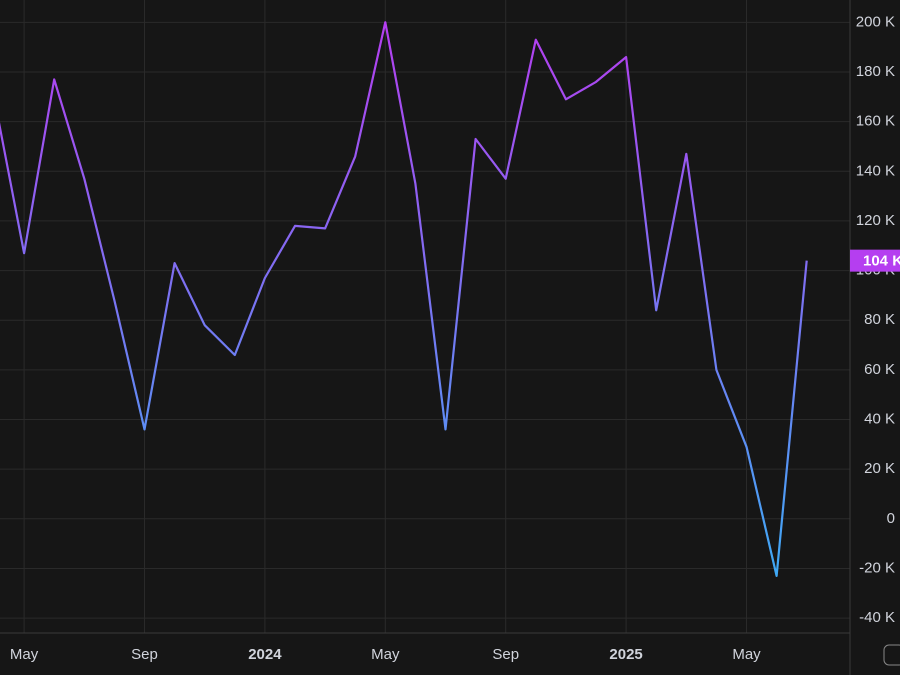  What do you see at coordinates (879, 319) in the screenshot?
I see `y-tick-label: 80 K` at bounding box center [879, 319].